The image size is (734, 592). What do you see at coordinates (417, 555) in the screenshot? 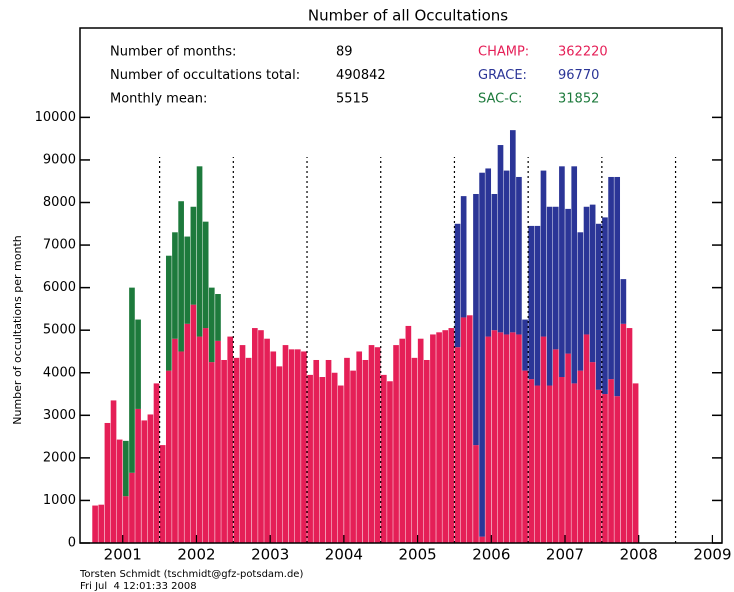
I see `x-tick-label: 2005` at bounding box center [417, 555].